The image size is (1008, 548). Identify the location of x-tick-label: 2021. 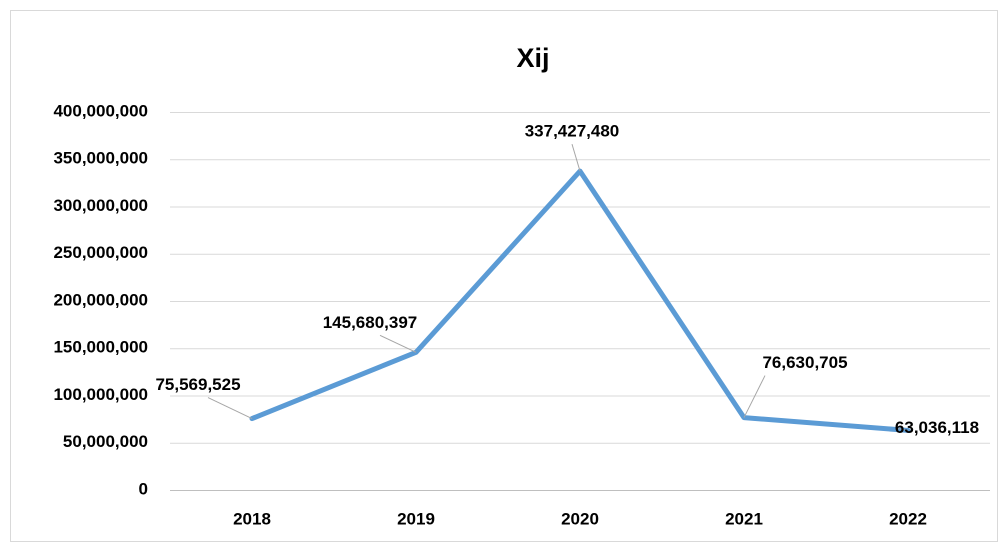
(744, 518).